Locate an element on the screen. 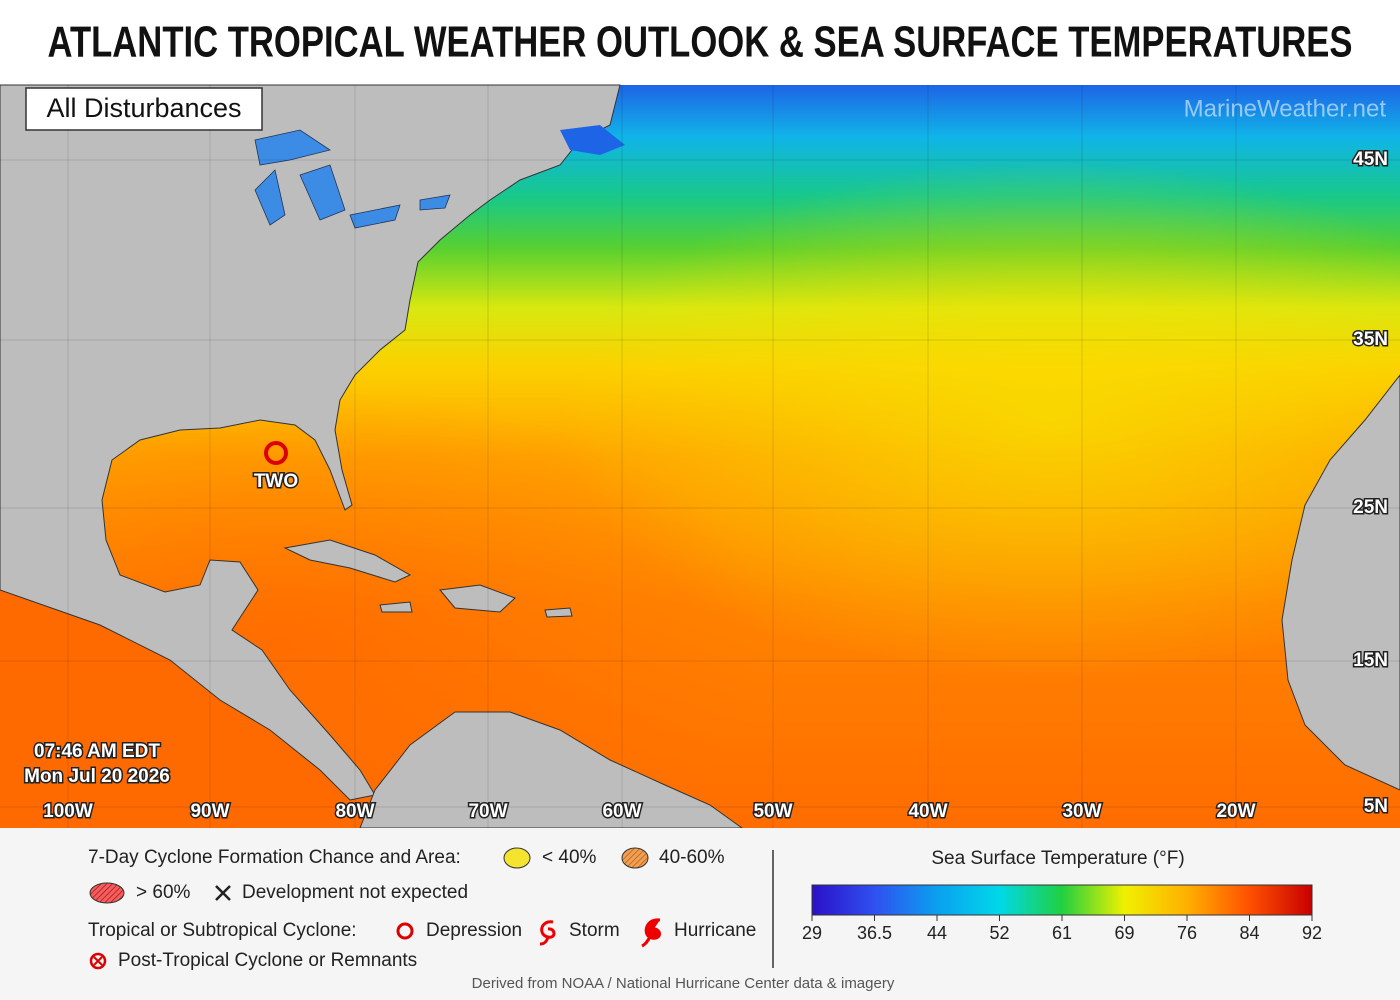 This screenshot has height=1000, width=1400. south-america is located at coordinates (551, 770).